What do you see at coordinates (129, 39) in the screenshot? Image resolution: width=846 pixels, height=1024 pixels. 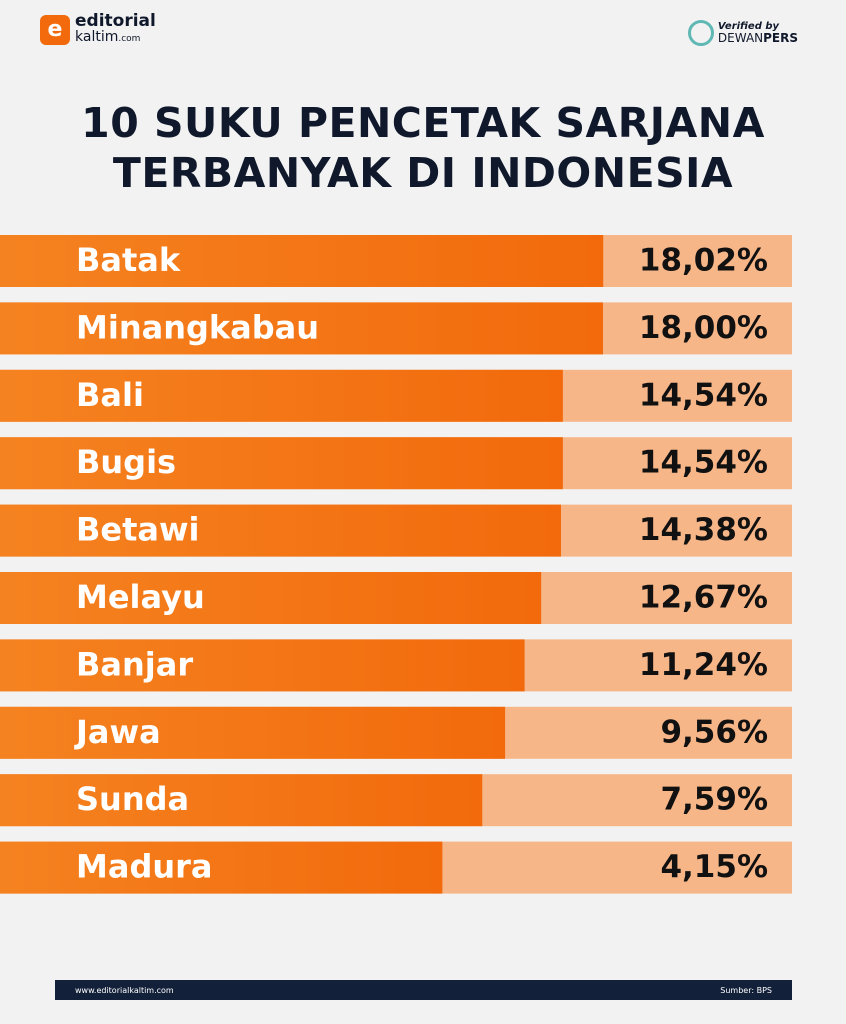 I see `brand-suffix: .com` at bounding box center [129, 39].